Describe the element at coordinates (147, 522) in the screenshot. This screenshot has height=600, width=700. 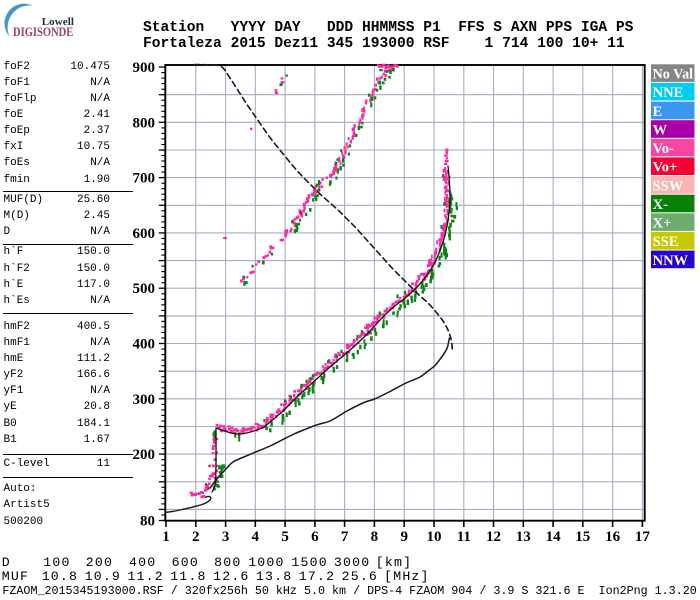
I see `svg-text: 80` at that location.